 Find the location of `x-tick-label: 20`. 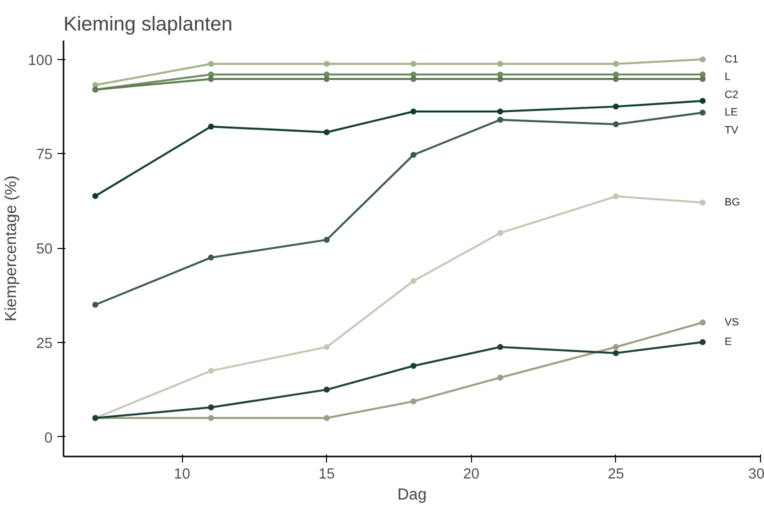

x-tick-label: 20 is located at coordinates (471, 474).